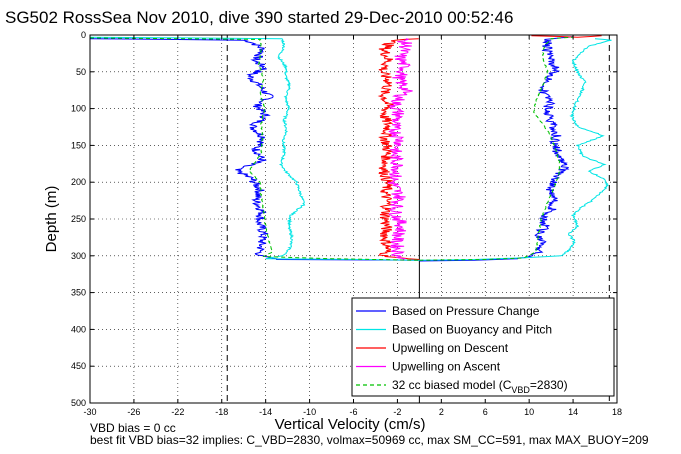  I want to click on series-line-4-descent, so click(400, 149).